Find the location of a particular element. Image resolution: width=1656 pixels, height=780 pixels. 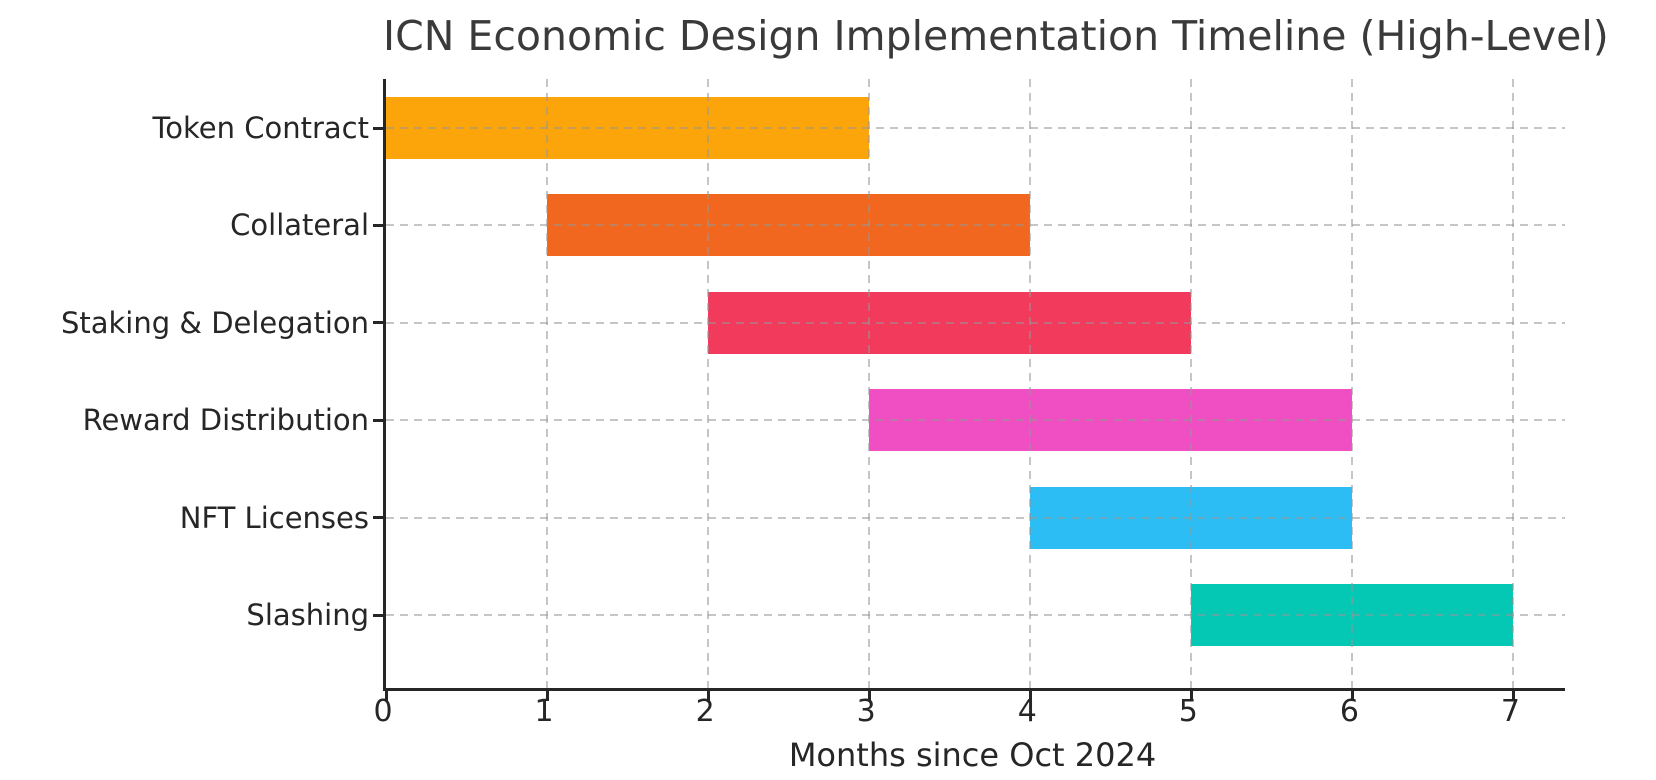

y-axis-category-label: NFT Licenses is located at coordinates (274, 517).